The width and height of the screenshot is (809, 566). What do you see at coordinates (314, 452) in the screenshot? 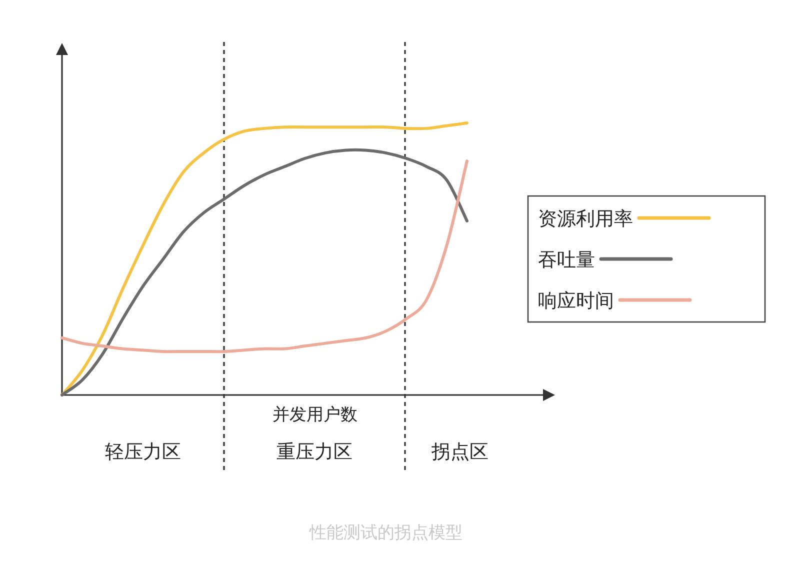
I see `text: 重压力区` at bounding box center [314, 452].